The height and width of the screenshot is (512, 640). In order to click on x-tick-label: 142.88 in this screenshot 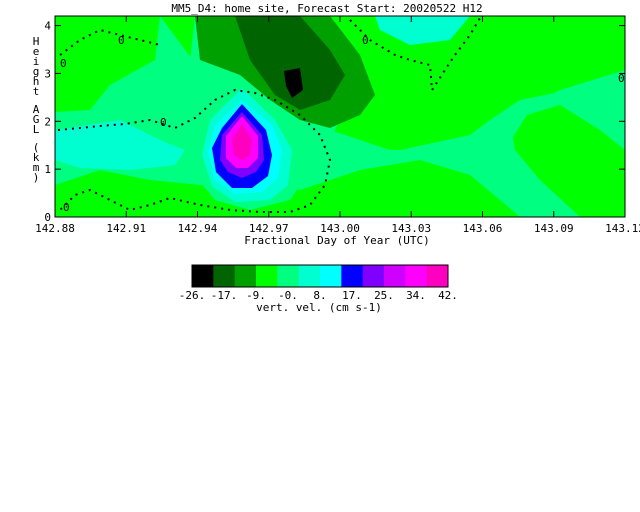, I will do `click(55, 228)`.